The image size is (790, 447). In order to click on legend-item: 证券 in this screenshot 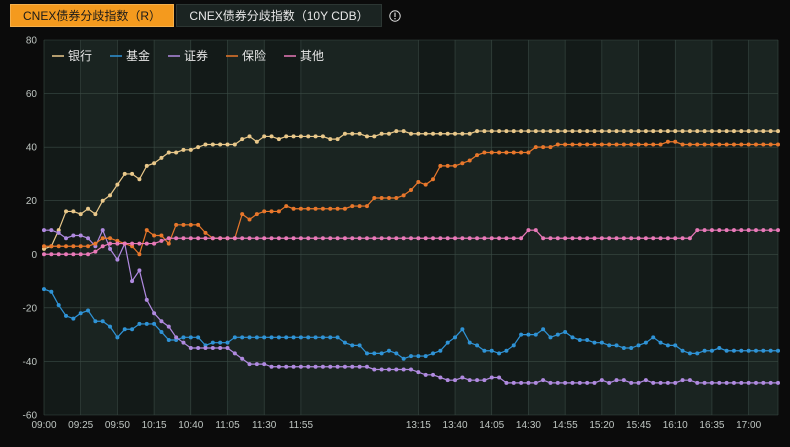, I will do `click(188, 55)`.